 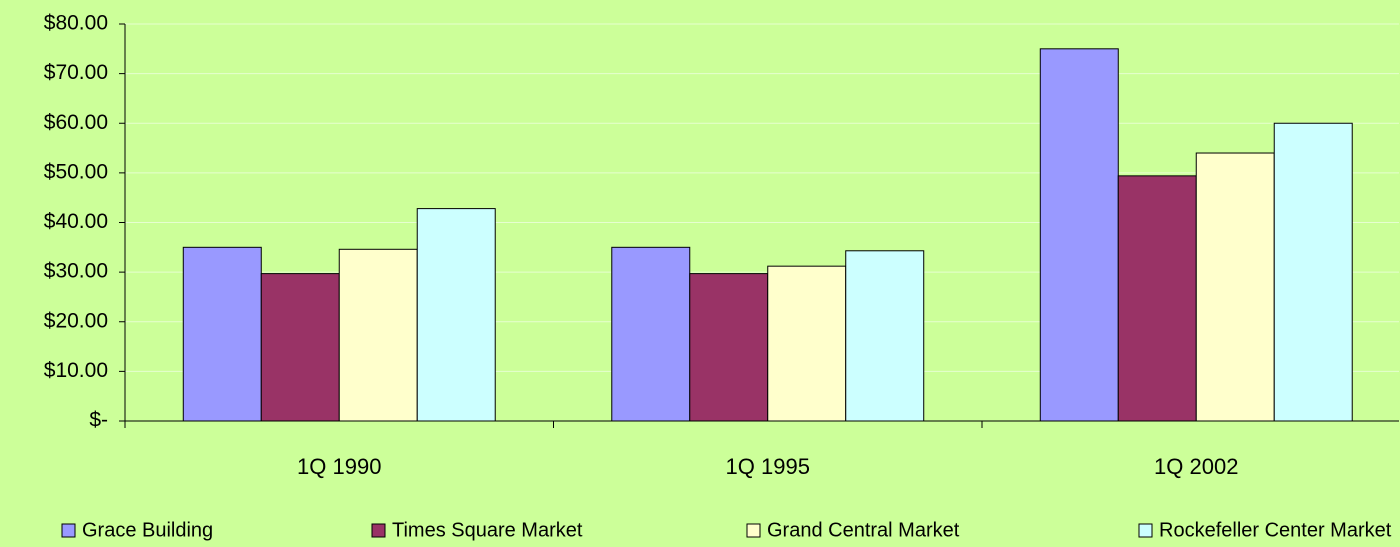 I want to click on x-tick-label: 1Q 1995, so click(x=768, y=466).